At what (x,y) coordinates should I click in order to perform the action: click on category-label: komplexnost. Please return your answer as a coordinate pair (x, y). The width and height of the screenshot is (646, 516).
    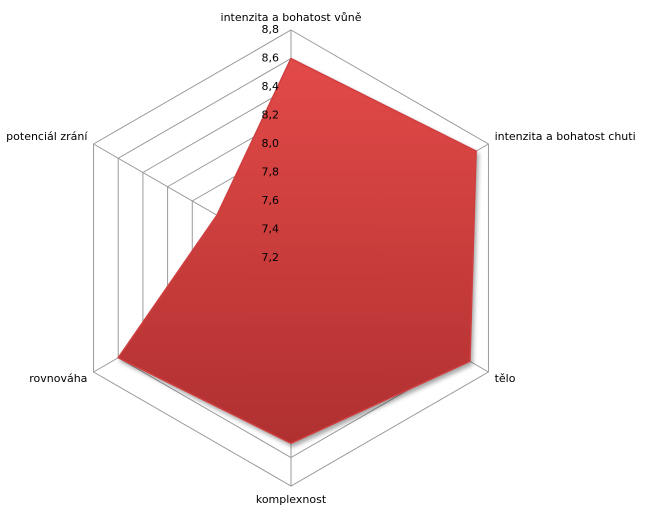
    Looking at the image, I should click on (291, 499).